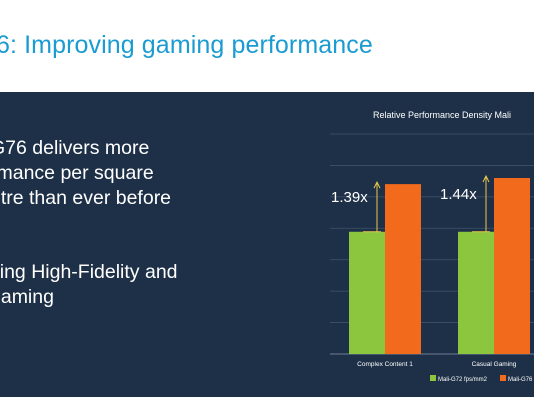 The height and width of the screenshot is (411, 534). I want to click on legend-label-g76: Mali-G76, so click(520, 380).